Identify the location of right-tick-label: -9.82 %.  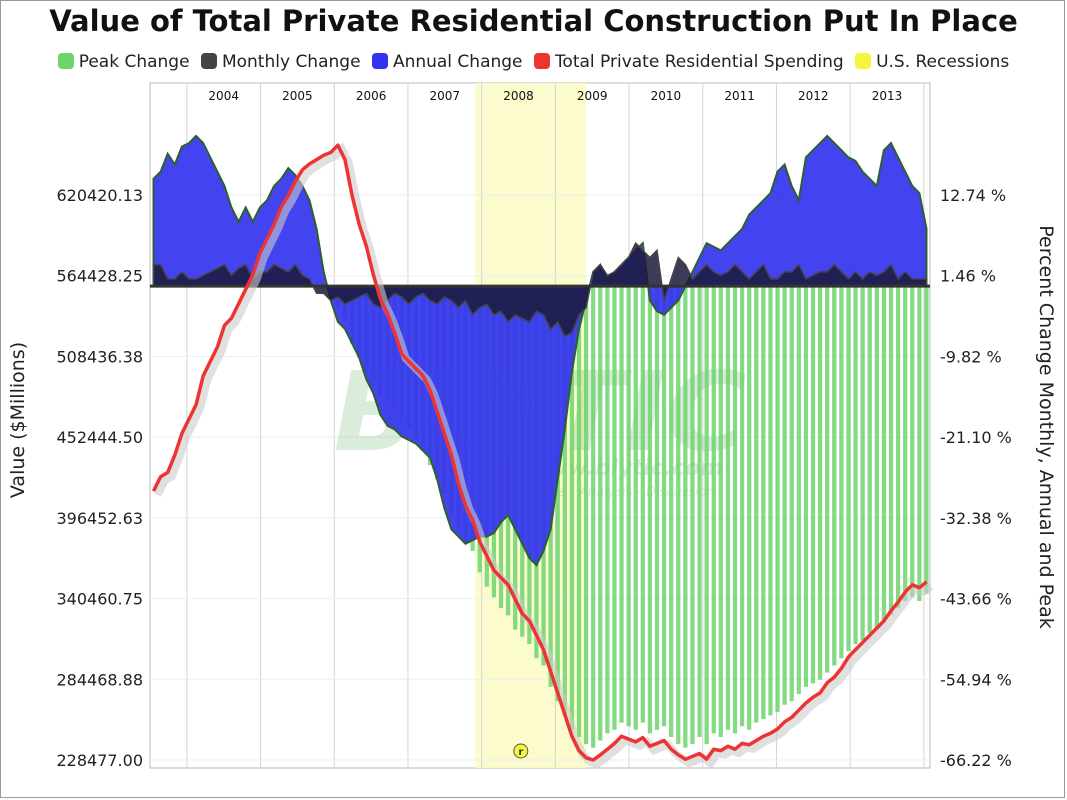
(971, 356).